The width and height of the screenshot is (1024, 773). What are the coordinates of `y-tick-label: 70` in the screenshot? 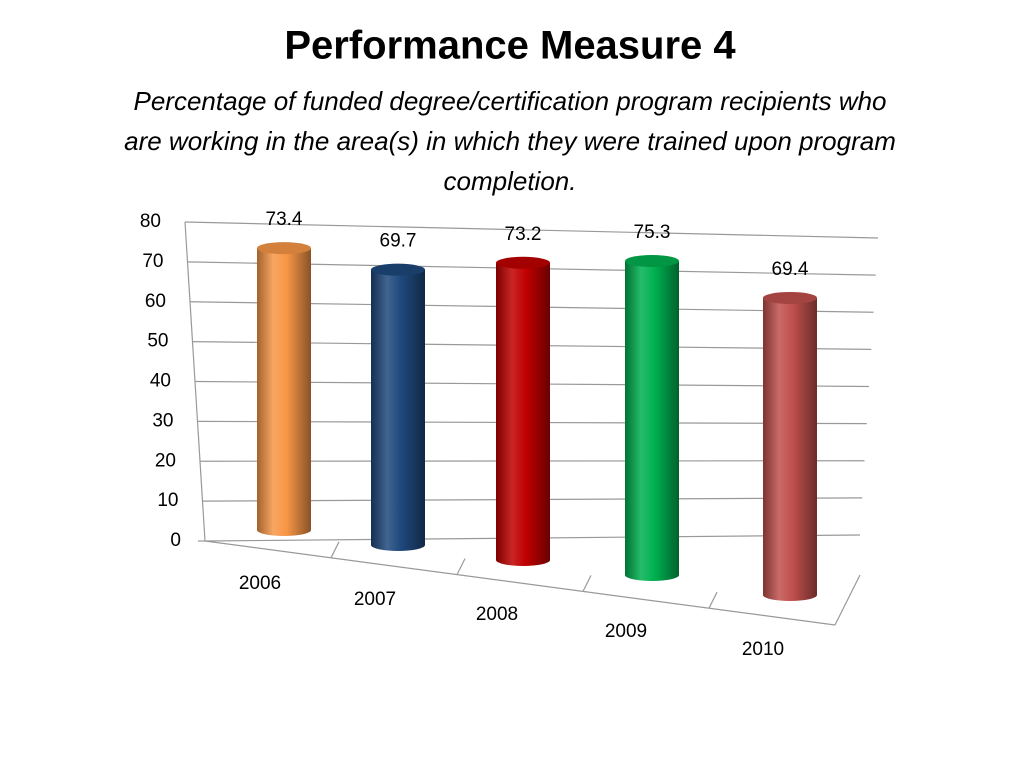 It's located at (152, 261).